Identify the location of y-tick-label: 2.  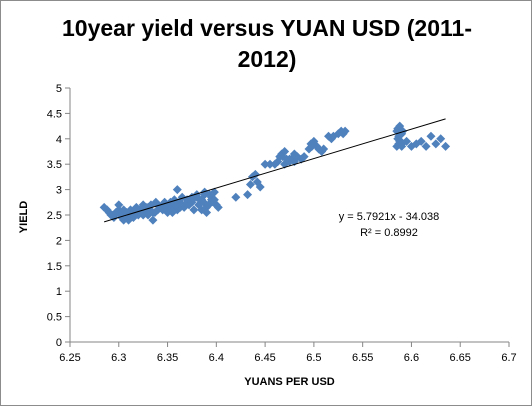
(59, 241).